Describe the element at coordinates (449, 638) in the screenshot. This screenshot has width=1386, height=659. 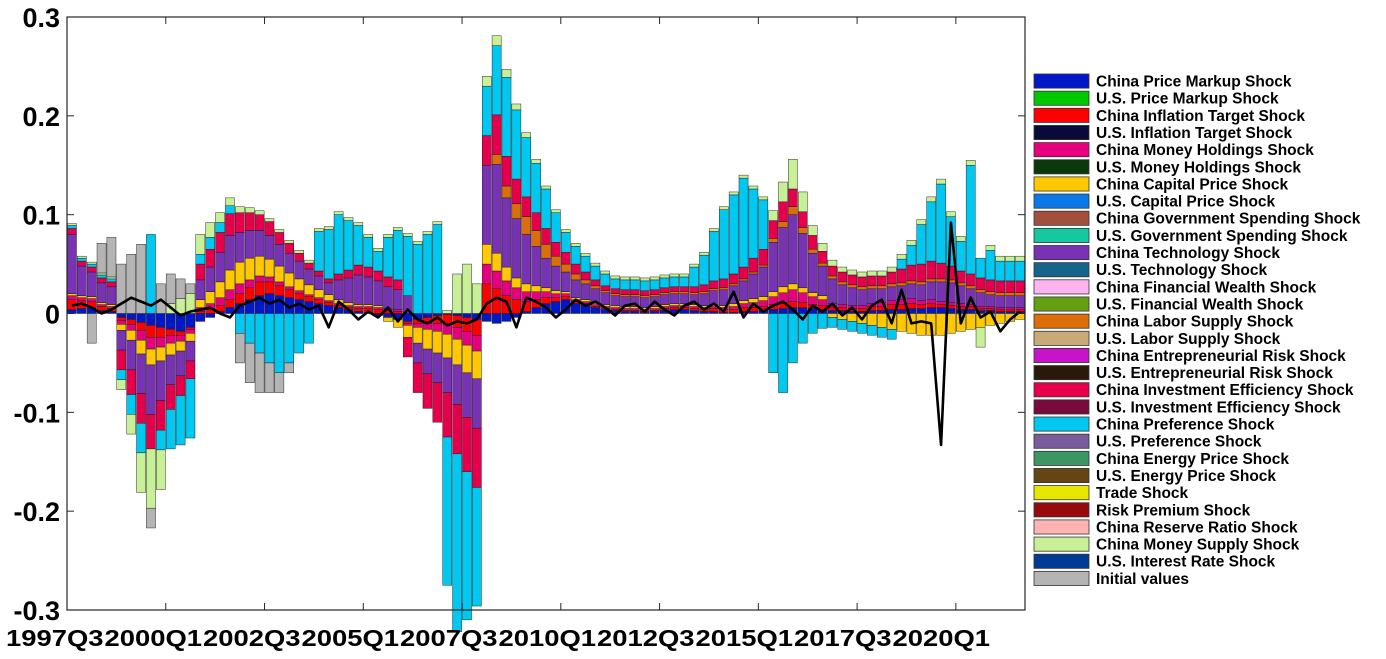
I see `x-tick-label: 2007Q3` at that location.